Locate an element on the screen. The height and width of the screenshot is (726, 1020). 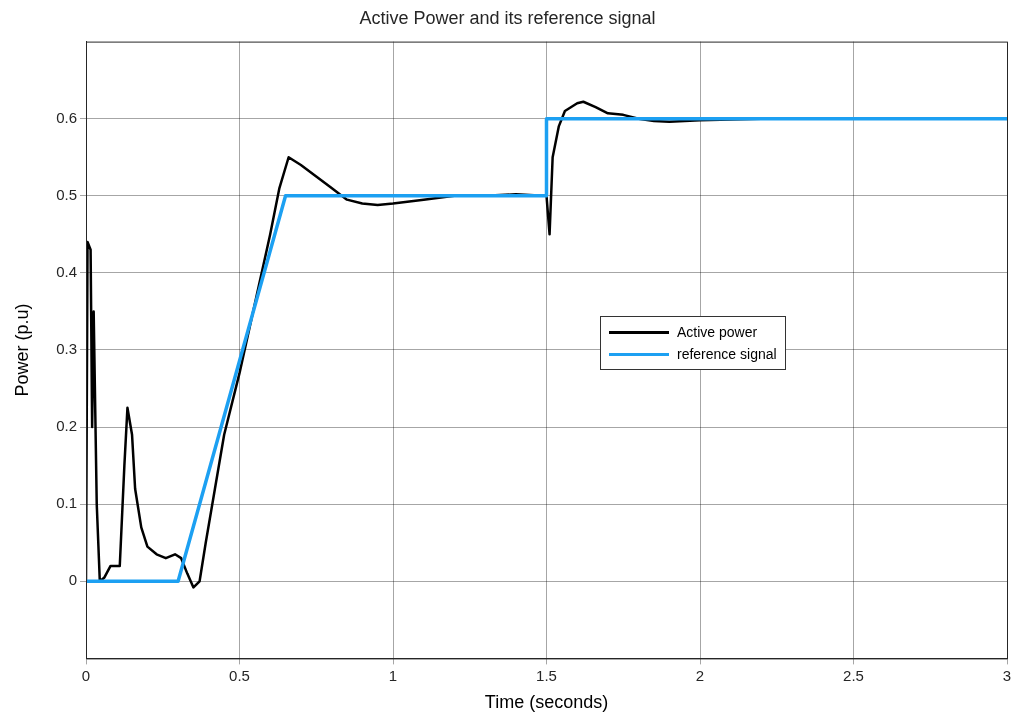
x-tick-label: 0 is located at coordinates (86, 675).